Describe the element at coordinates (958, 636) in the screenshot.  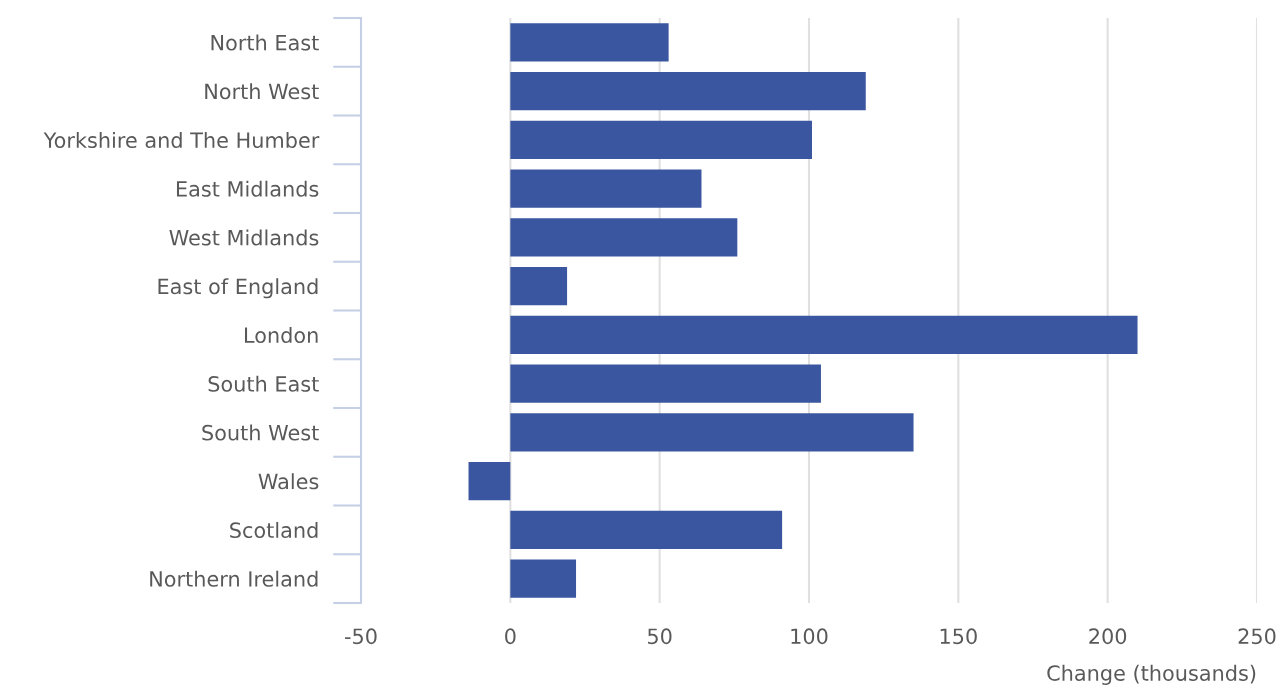
I see `x-tick-label: 150` at that location.